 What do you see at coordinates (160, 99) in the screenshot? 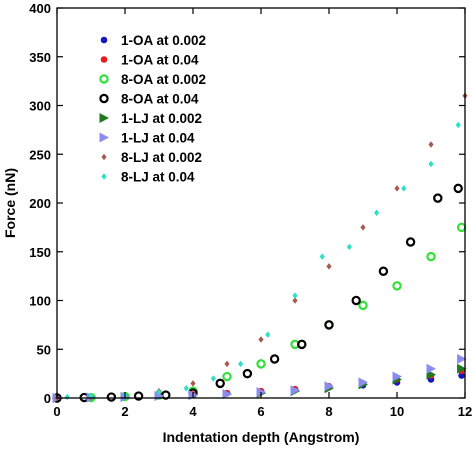
I see `legend-label: 8-OA at 0.04` at bounding box center [160, 99].